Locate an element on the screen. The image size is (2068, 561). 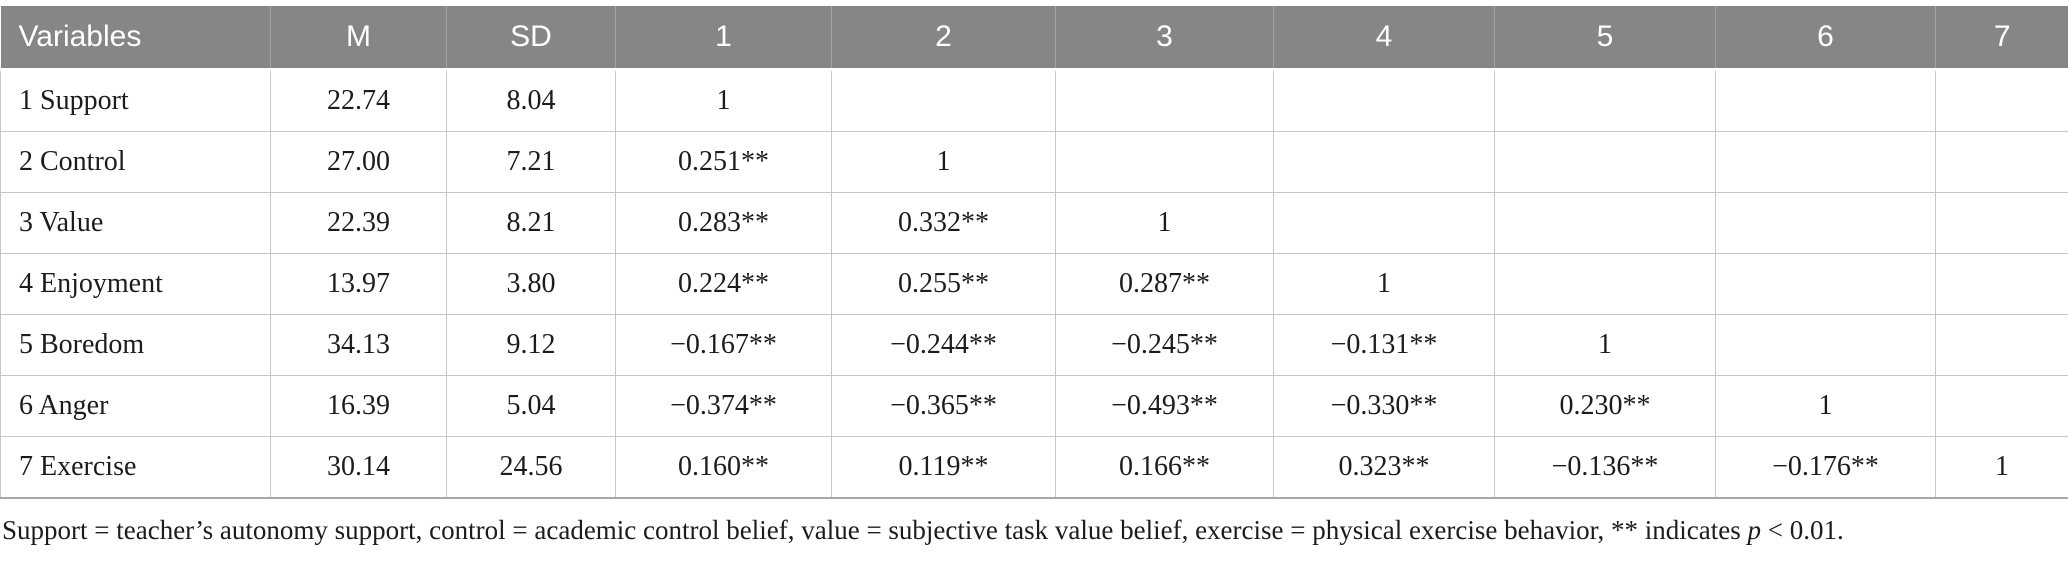
column-header-4: 4 is located at coordinates (1384, 38).